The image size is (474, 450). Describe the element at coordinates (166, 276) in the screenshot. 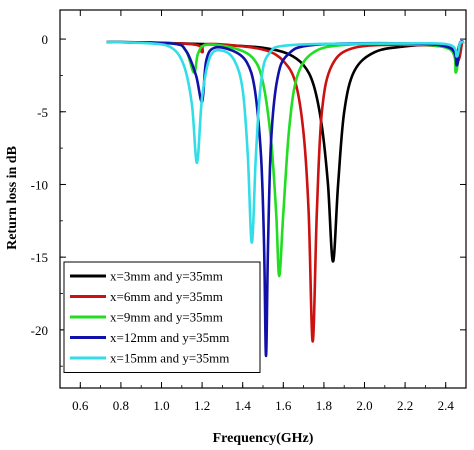

I see `legend-label-1: x=3mm and y=35mm` at that location.